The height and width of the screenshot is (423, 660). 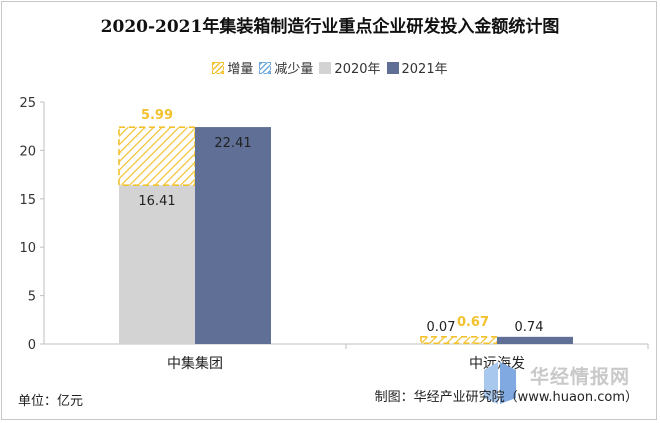 I want to click on watermark: 华经情报网, so click(x=580, y=377).